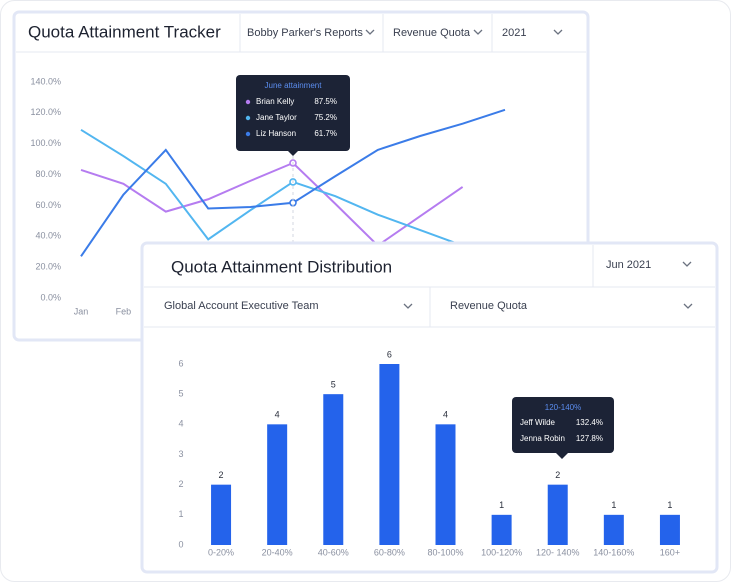 This screenshot has height=582, width=731. Describe the element at coordinates (305, 33) in the screenshot. I see `dropdown: Bobby Parker's Reports` at that location.